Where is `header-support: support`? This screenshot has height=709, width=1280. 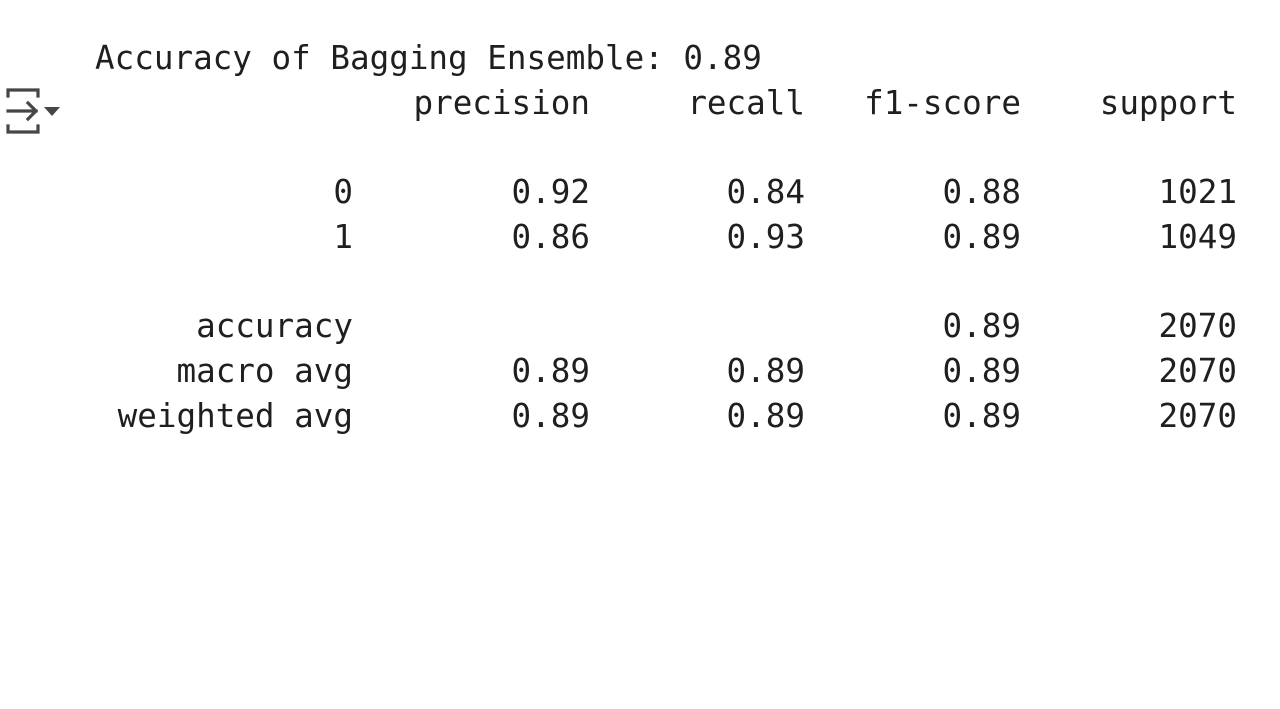
header-support: support is located at coordinates (1168, 103).